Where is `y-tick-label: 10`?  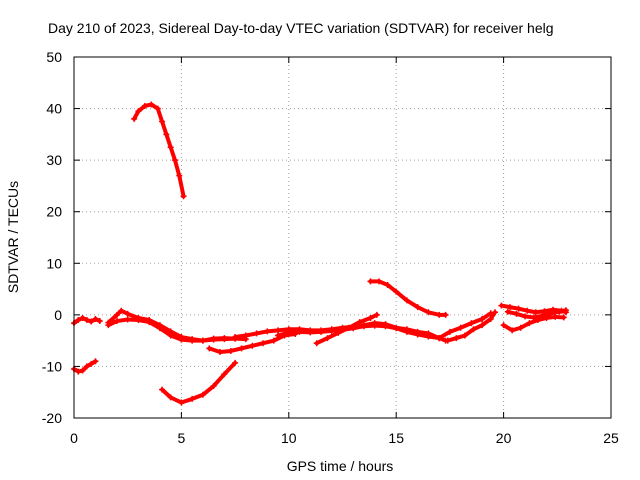
y-tick-label: 10 is located at coordinates (54, 263).